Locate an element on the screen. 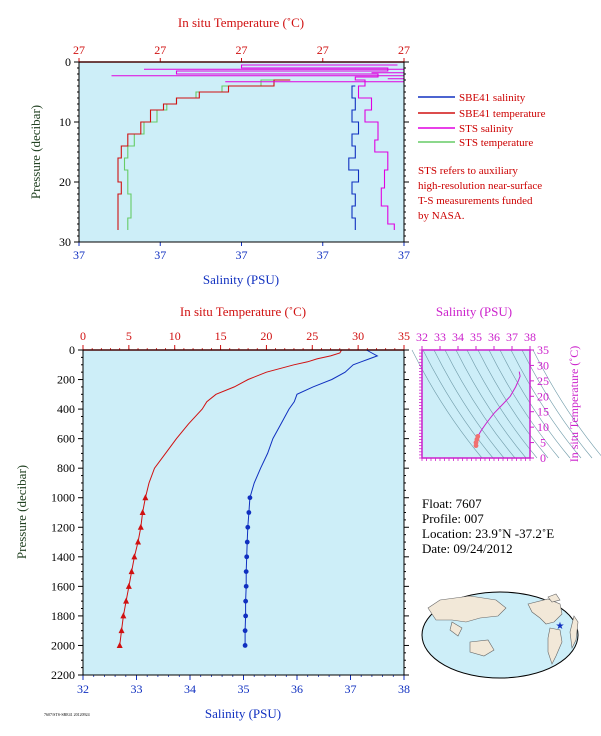 The image size is (601, 736). legend-label-sbe41-temperature: SBE41 temperature is located at coordinates (502, 114).